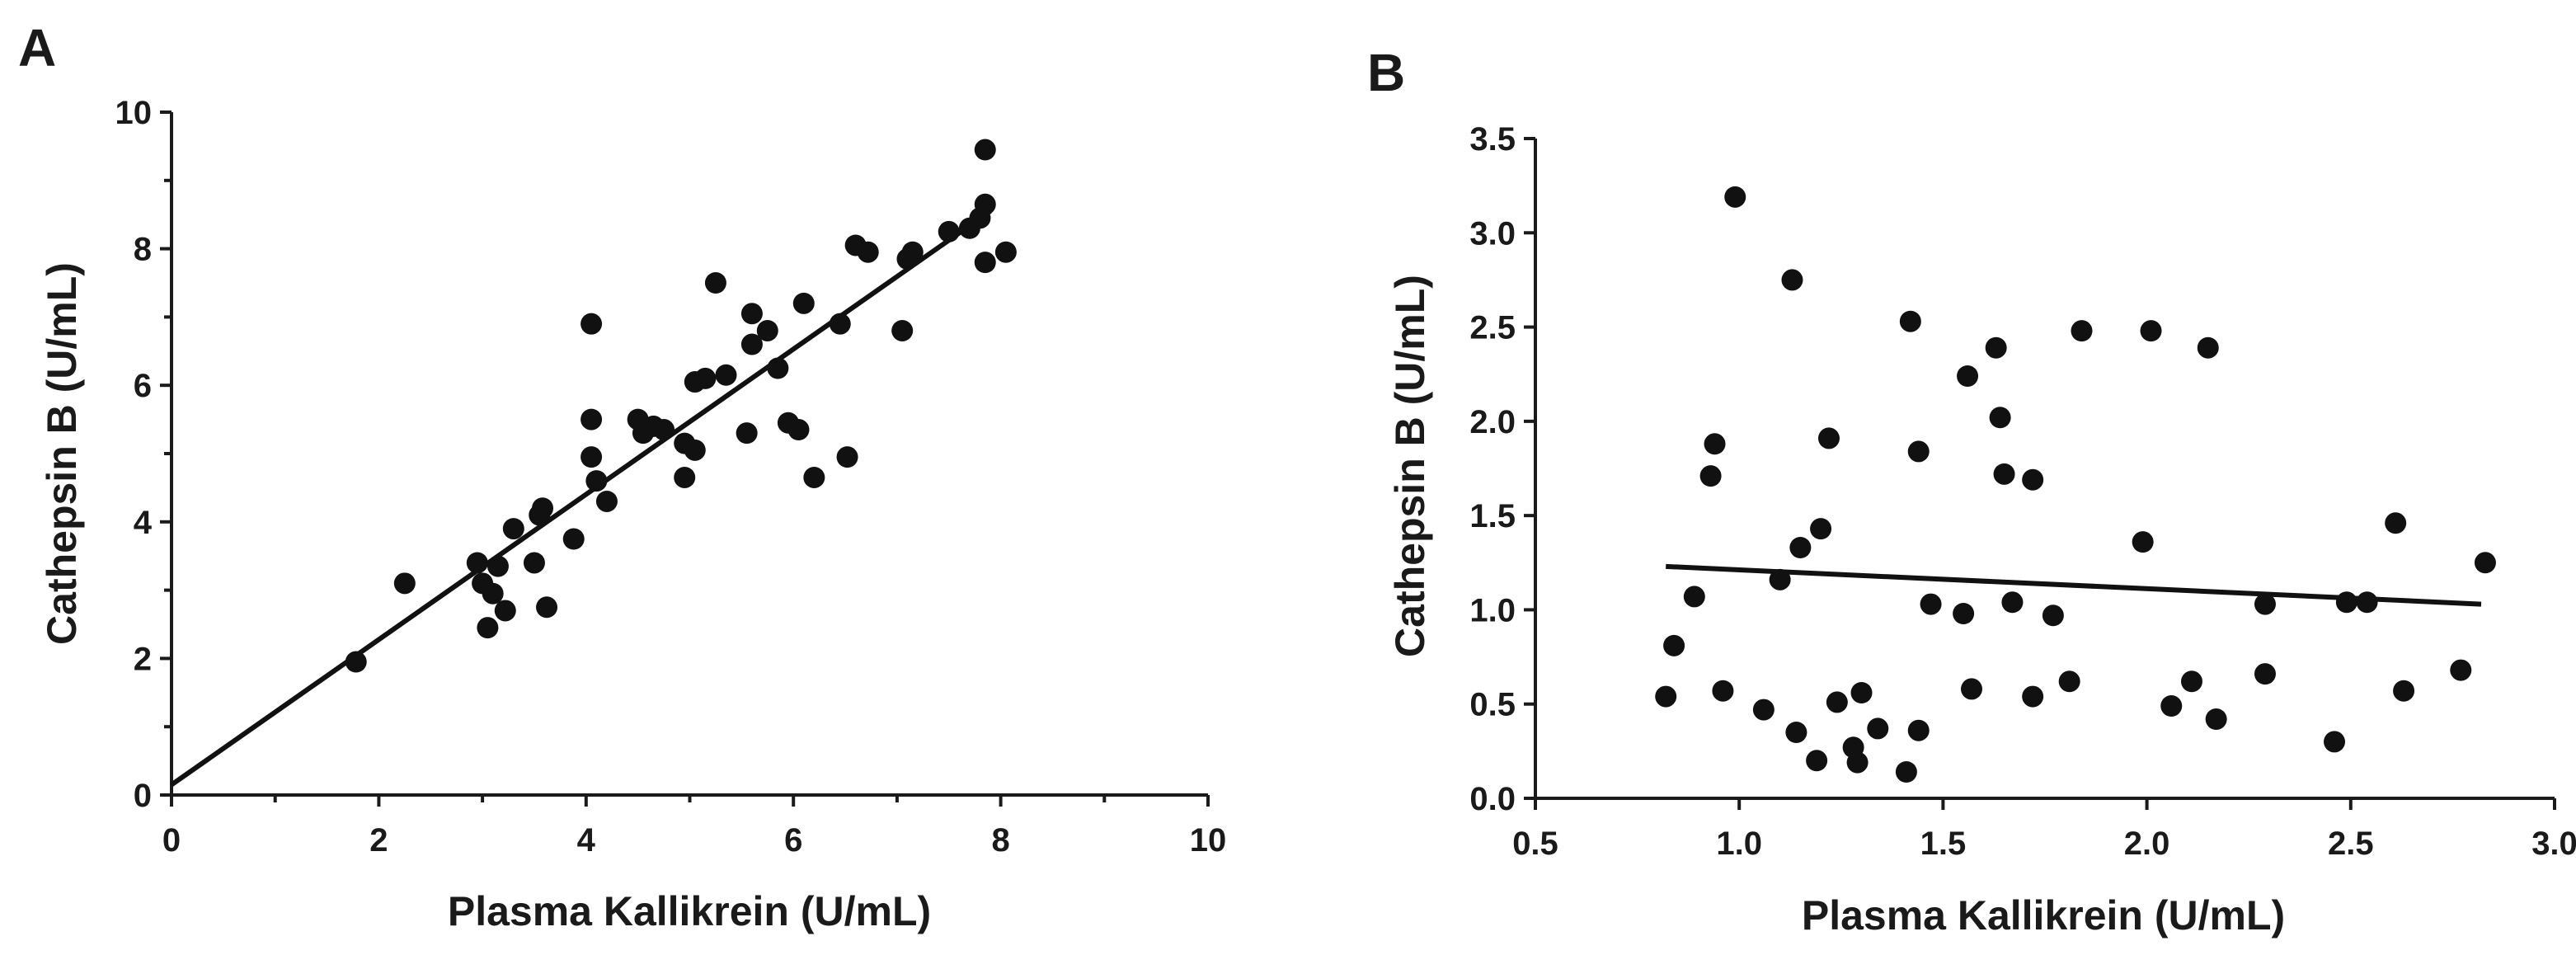 This screenshot has height=955, width=2576. What do you see at coordinates (1739, 844) in the screenshot?
I see `panel-b-x-tick-label: 1.0` at bounding box center [1739, 844].